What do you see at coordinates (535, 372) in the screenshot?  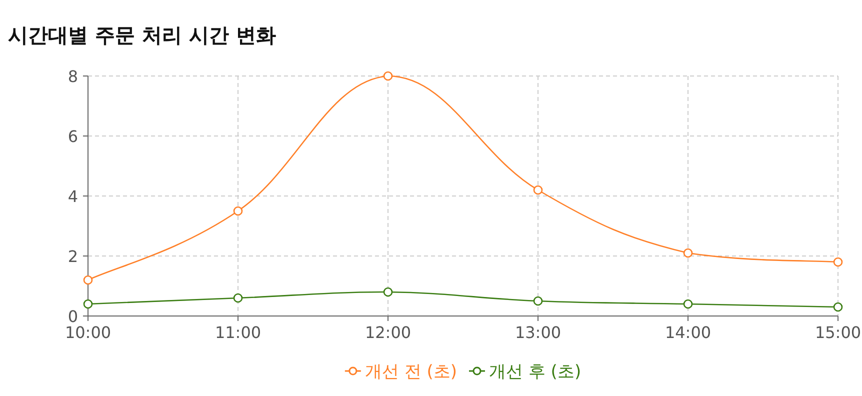 I see `legend-label: 개선 후 (초)` at bounding box center [535, 372].